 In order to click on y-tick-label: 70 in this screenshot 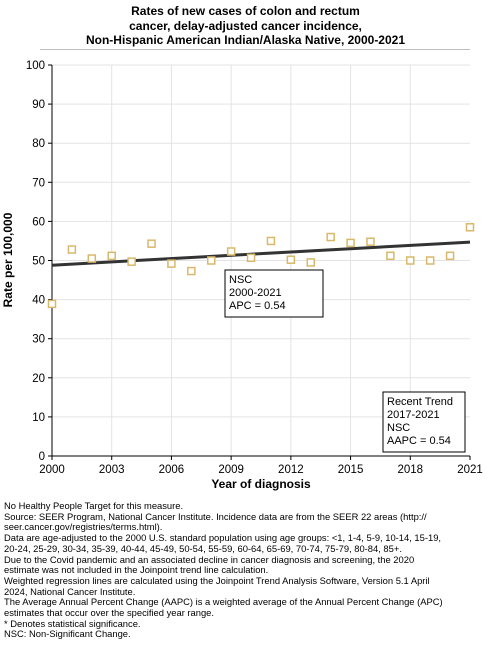, I will do `click(38, 183)`.